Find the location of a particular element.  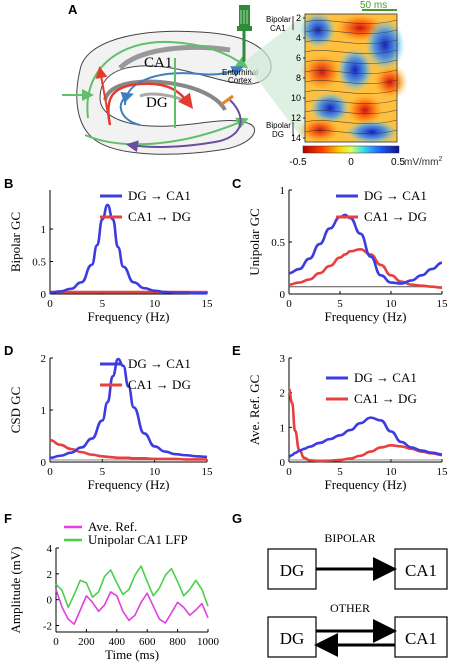

depth-tick-label: 2 is located at coordinates (298, 18).